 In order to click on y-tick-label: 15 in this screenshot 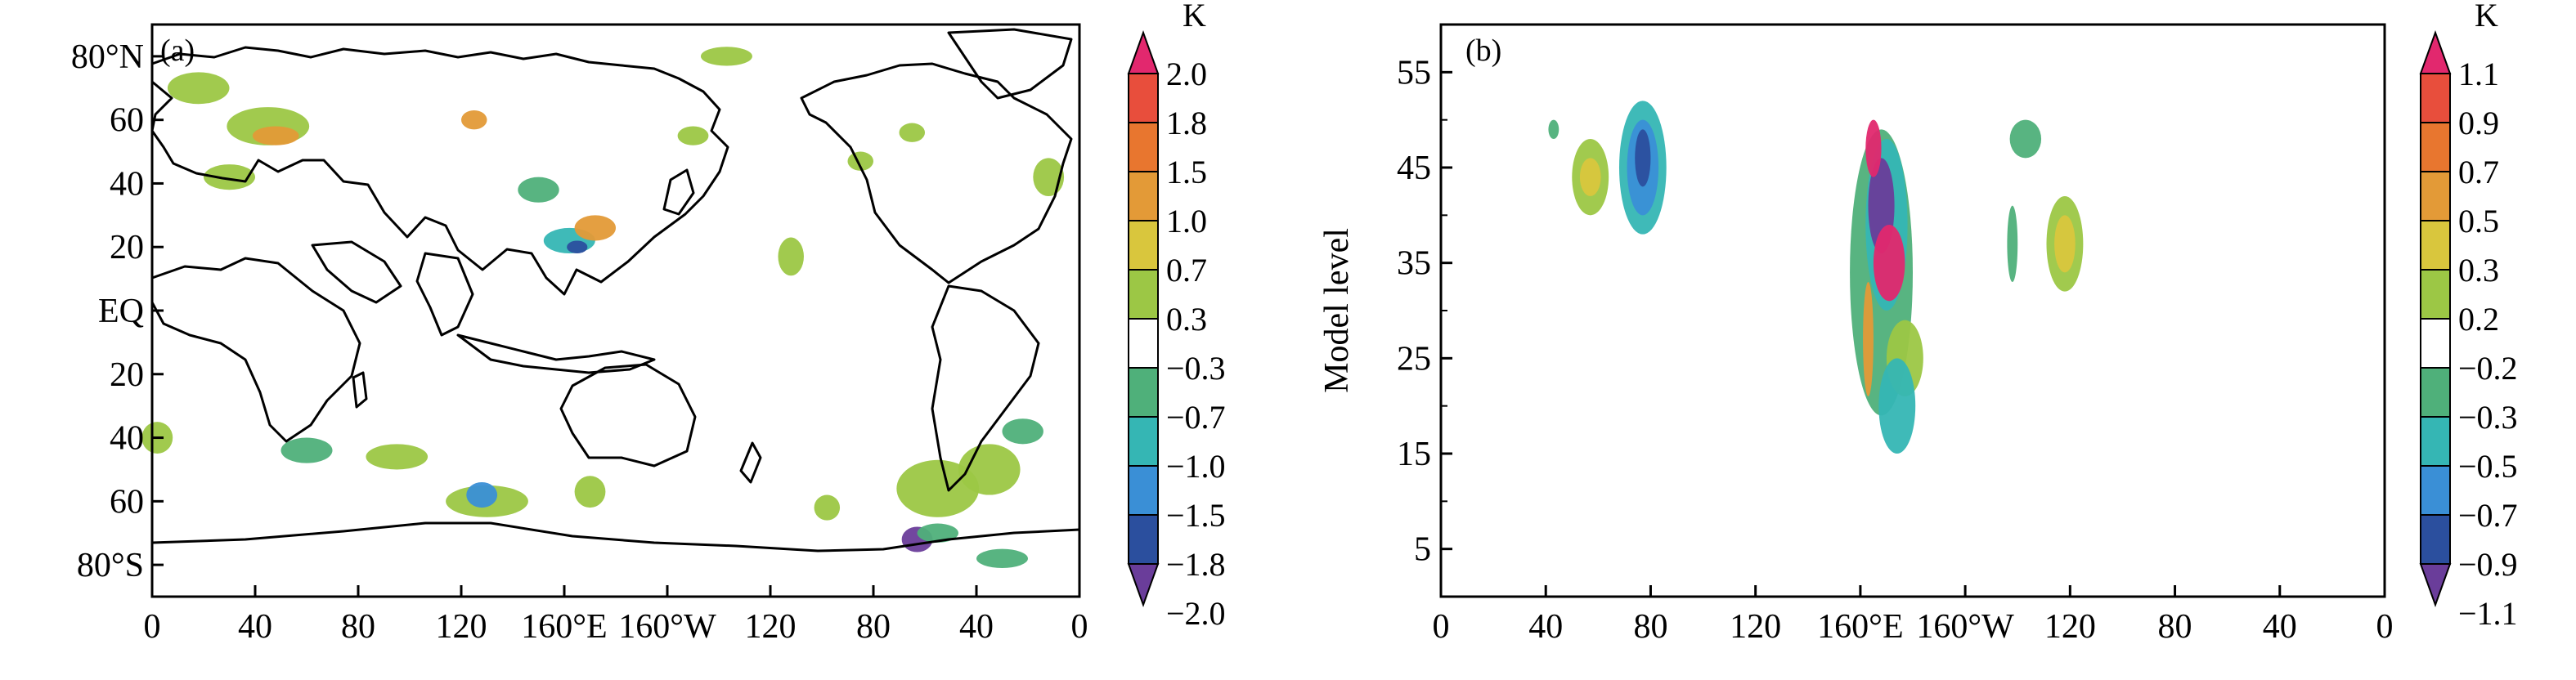, I will do `click(1414, 454)`.